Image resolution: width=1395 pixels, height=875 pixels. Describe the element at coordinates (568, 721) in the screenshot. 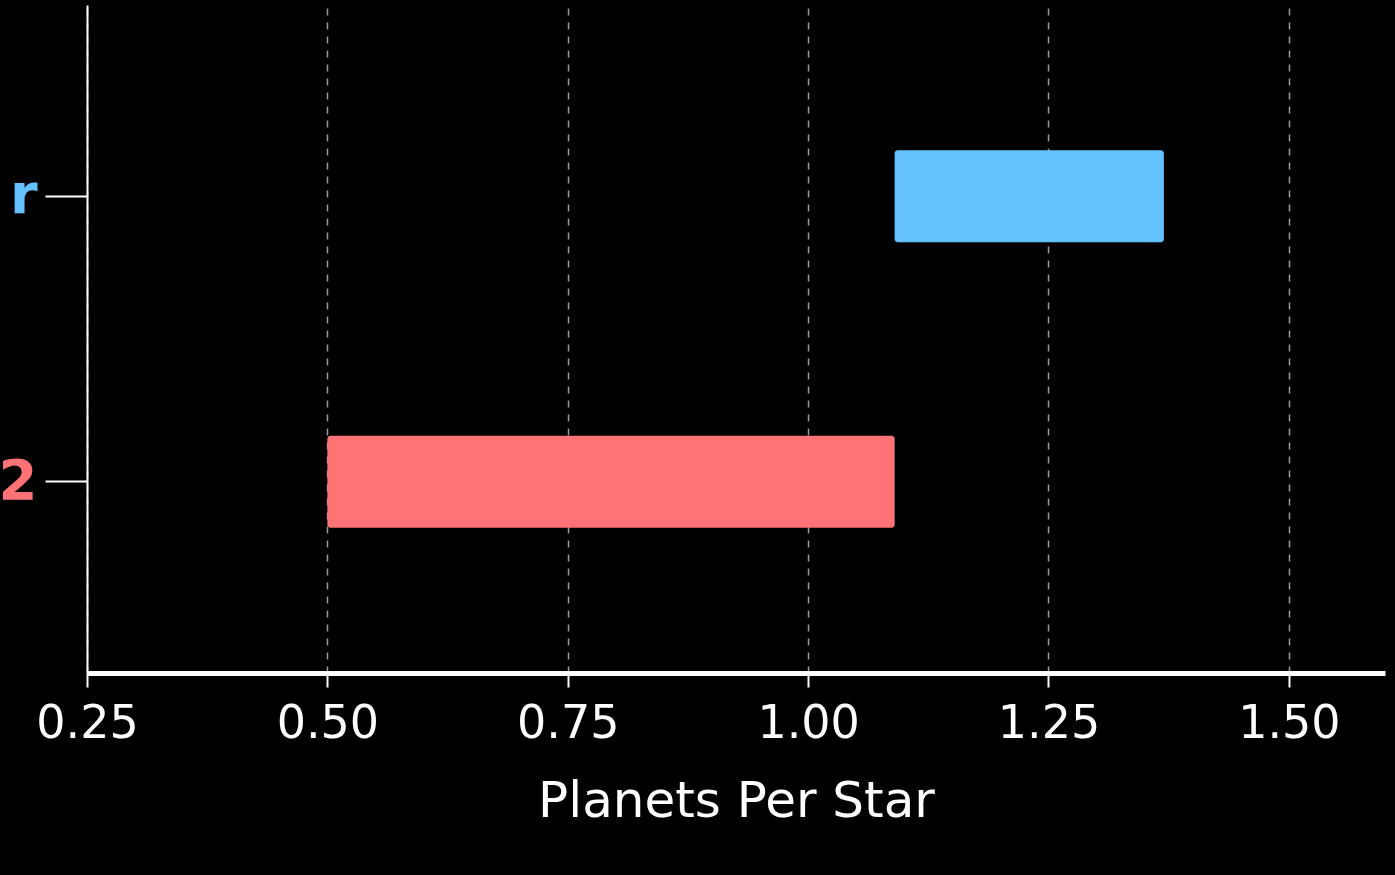

I see `x-tick-label: 0.75` at that location.